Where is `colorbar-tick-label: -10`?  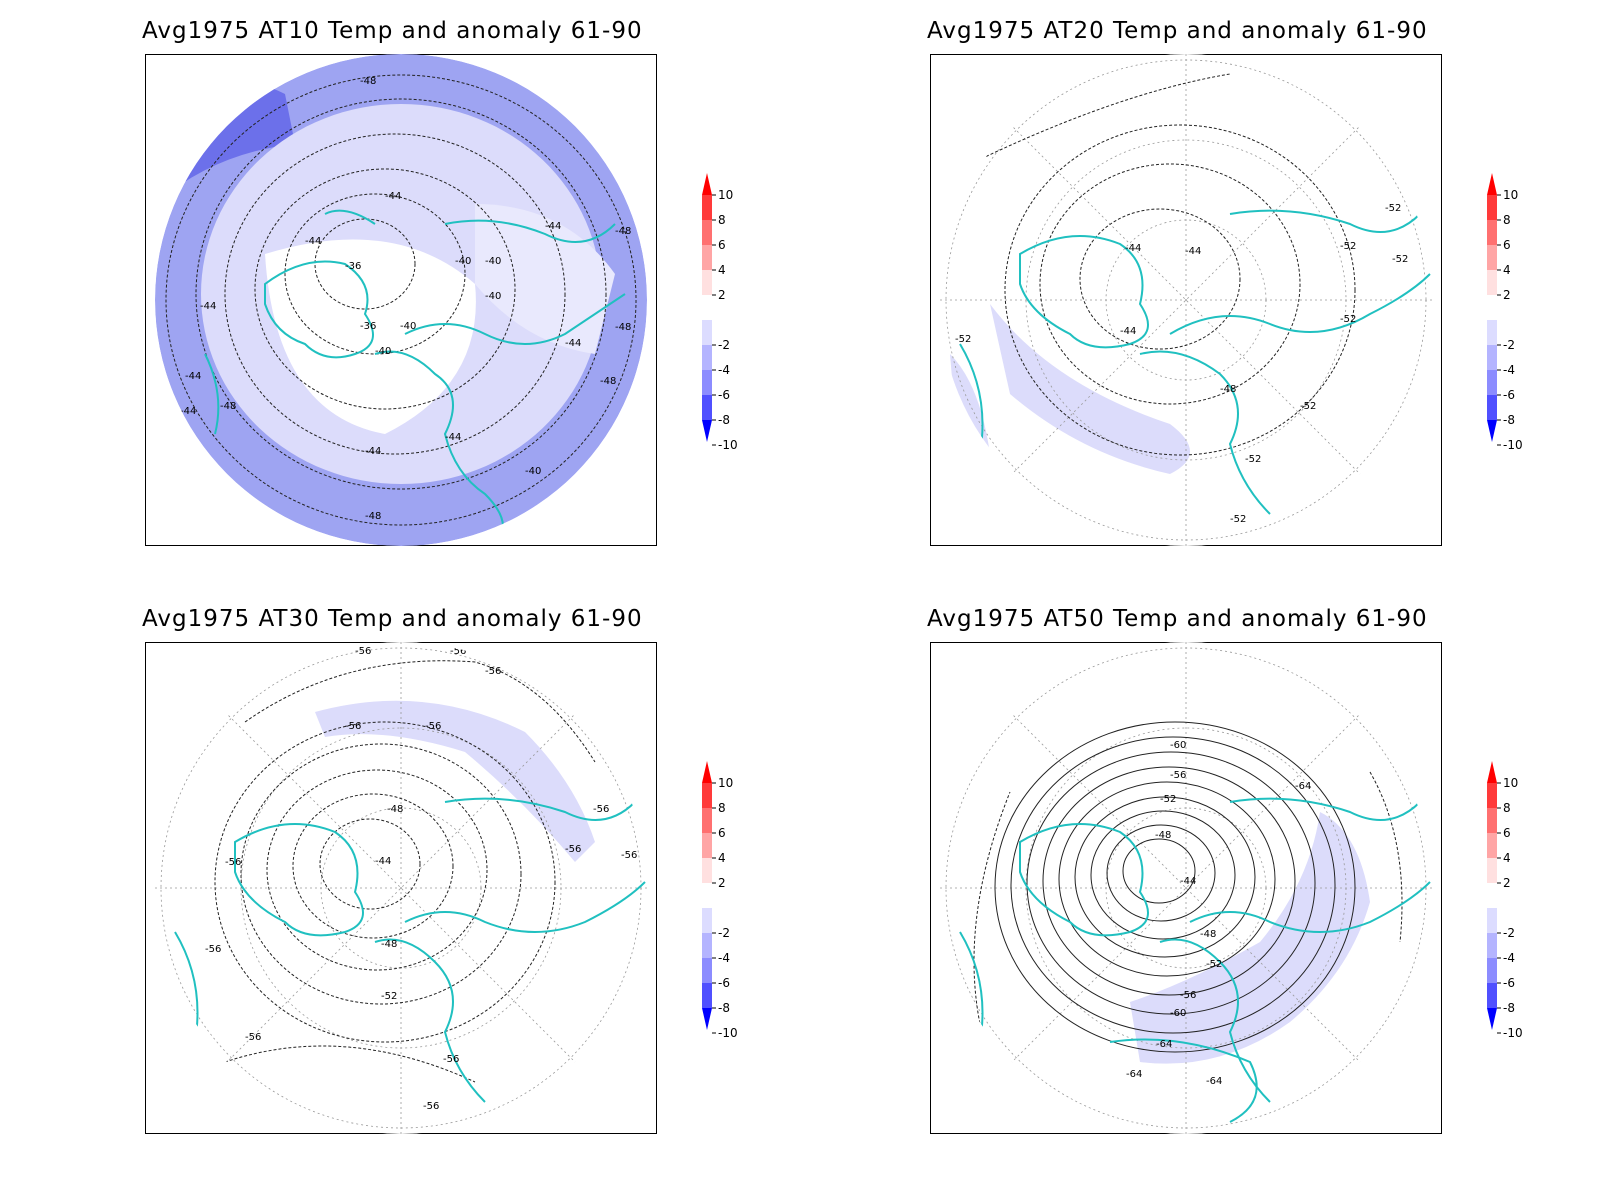 colorbar-tick-label: -10 is located at coordinates (1513, 445).